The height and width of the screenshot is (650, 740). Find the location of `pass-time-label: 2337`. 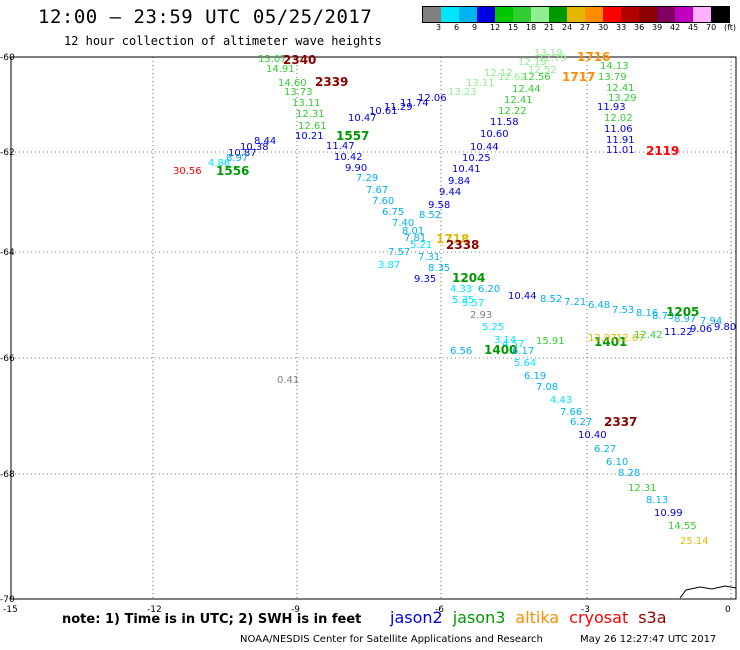

pass-time-label: 2337 is located at coordinates (620, 422).